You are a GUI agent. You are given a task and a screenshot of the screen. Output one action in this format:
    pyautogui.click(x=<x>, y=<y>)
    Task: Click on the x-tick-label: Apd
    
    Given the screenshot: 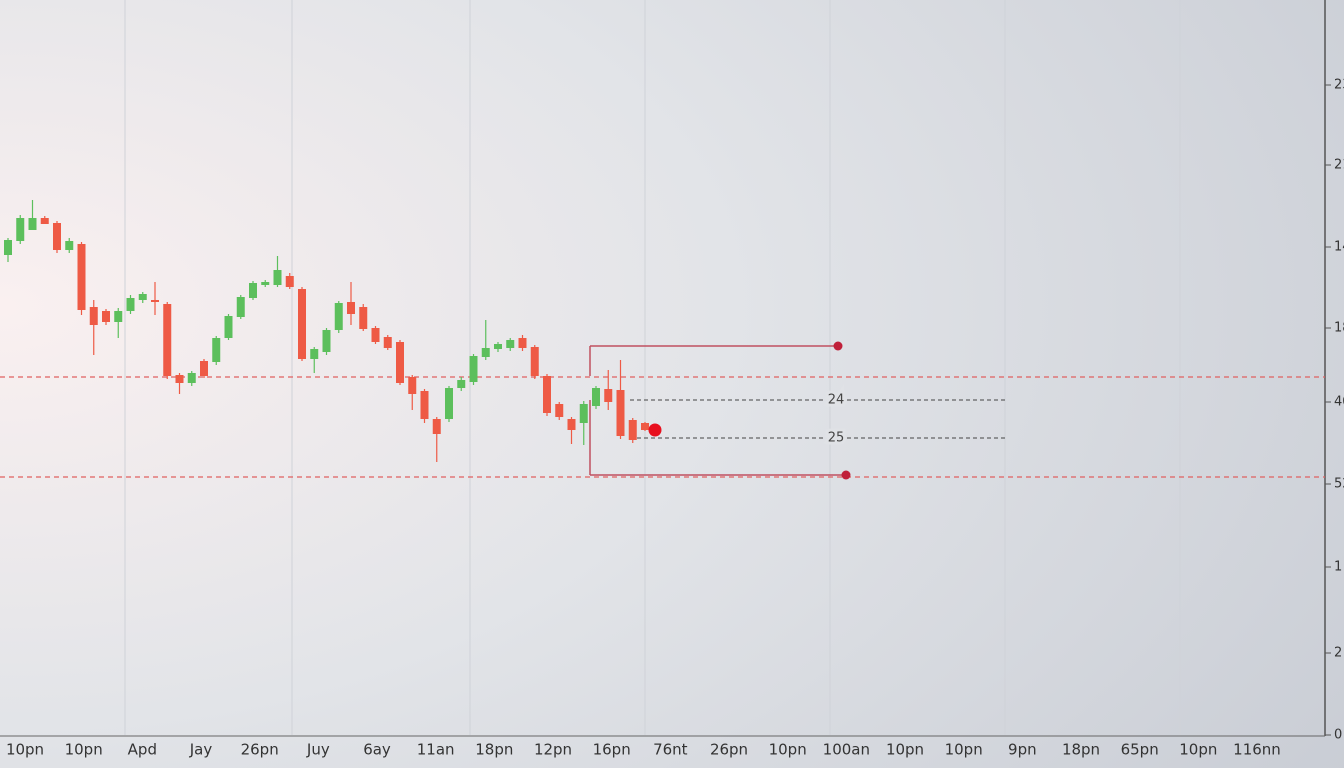 What is the action you would take?
    pyautogui.click(x=142, y=750)
    